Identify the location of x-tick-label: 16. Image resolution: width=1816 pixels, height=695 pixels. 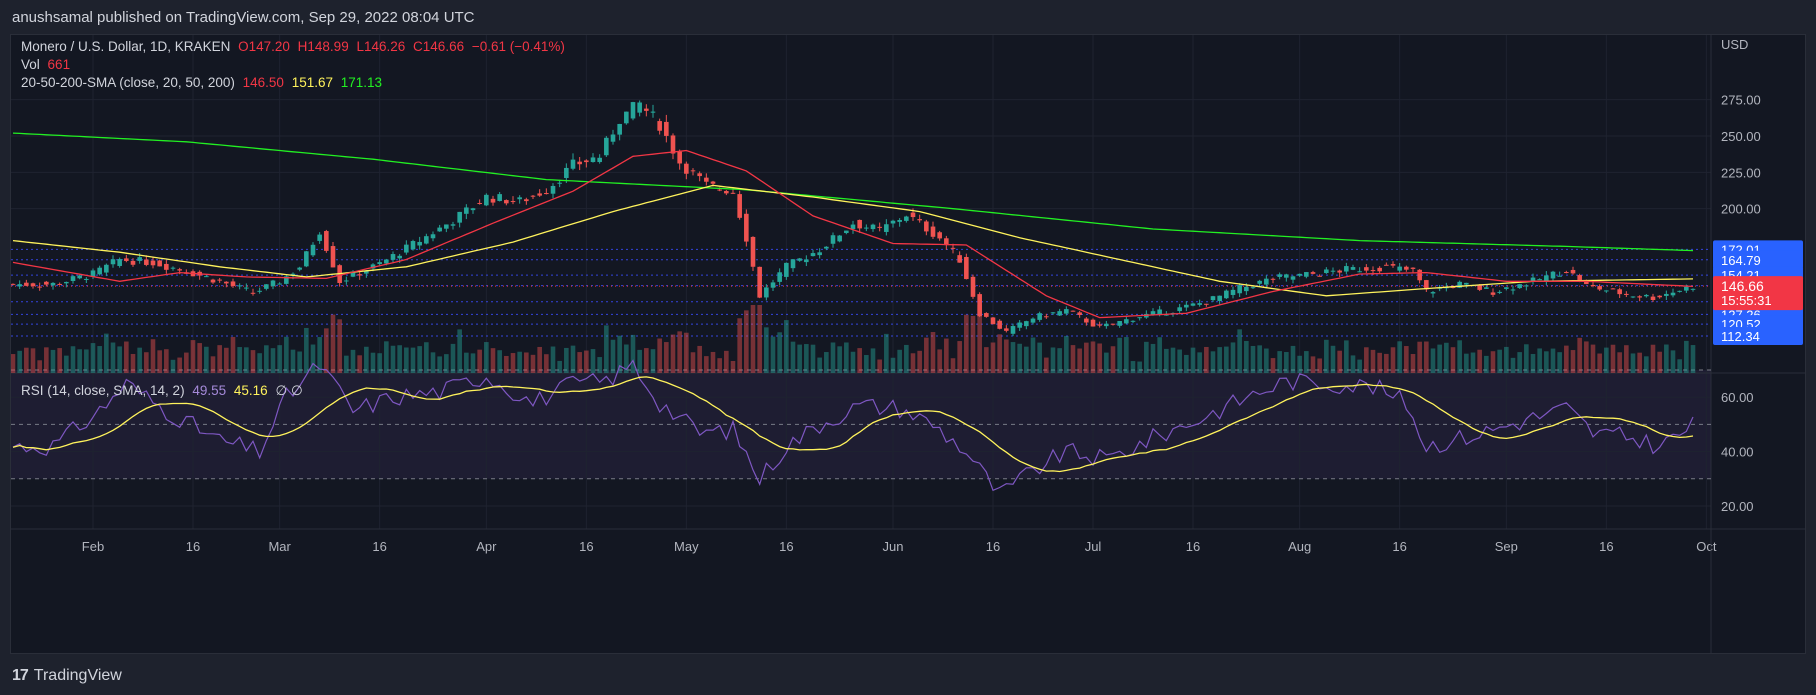
(1606, 546).